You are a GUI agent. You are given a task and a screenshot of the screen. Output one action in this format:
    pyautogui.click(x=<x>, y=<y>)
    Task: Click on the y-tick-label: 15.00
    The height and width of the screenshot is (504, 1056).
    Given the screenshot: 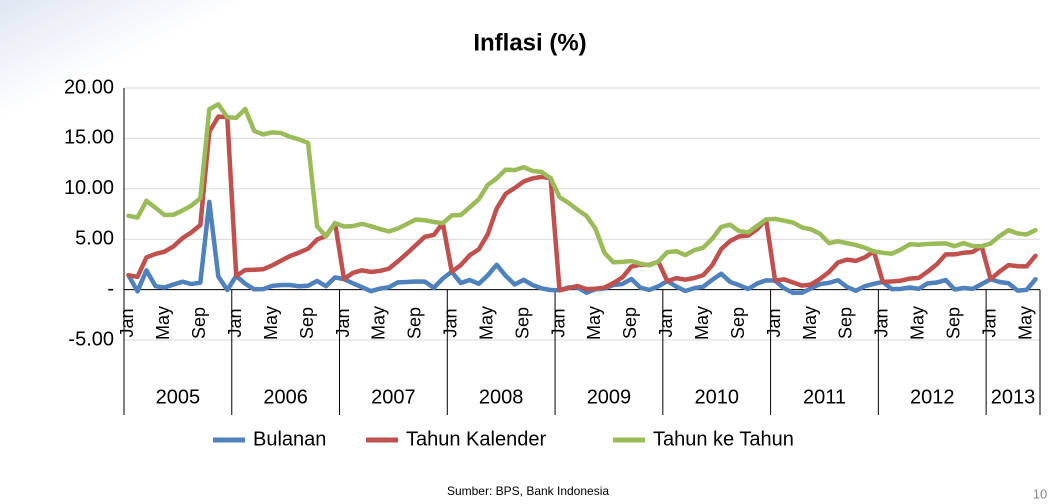 What is the action you would take?
    pyautogui.click(x=89, y=138)
    